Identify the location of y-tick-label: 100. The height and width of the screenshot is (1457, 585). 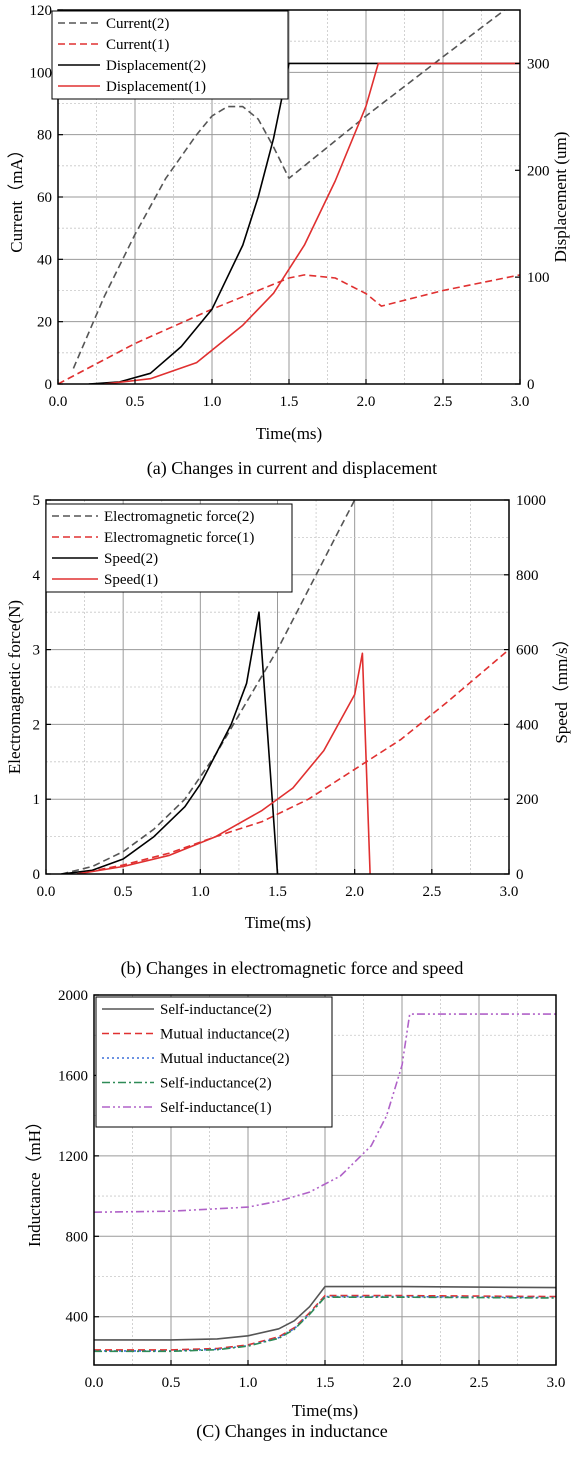
(41, 73).